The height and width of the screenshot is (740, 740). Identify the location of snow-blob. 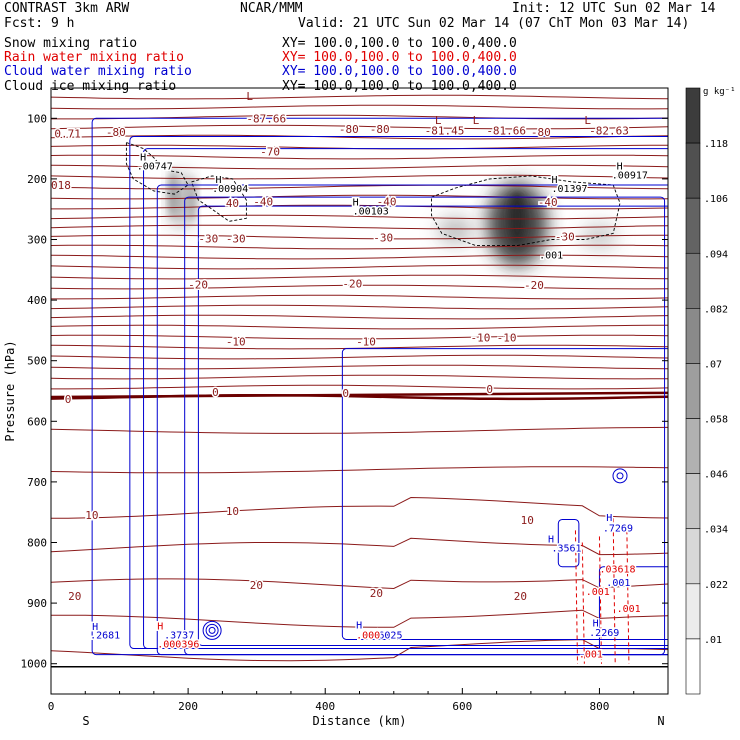
(599, 236).